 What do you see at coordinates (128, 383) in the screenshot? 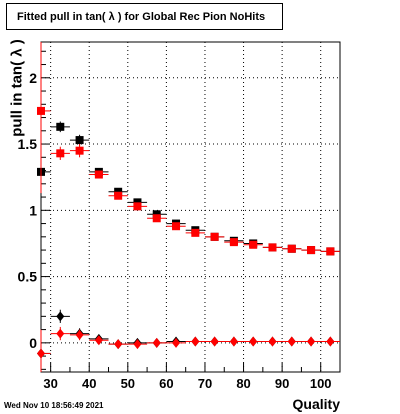
I see `x-tick-label: 50` at bounding box center [128, 383].